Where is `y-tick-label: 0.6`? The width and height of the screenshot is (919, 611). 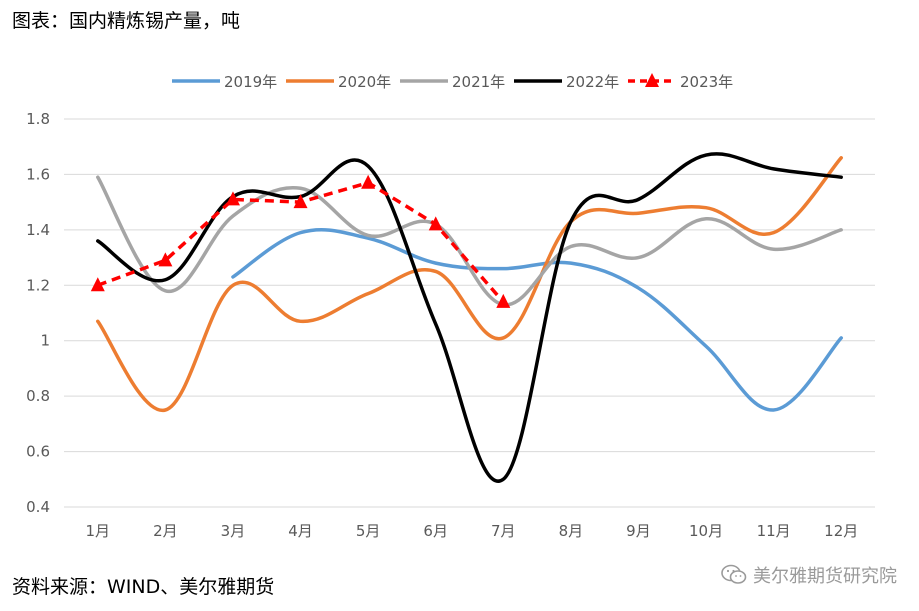
y-tick-label: 0.6 is located at coordinates (38, 452).